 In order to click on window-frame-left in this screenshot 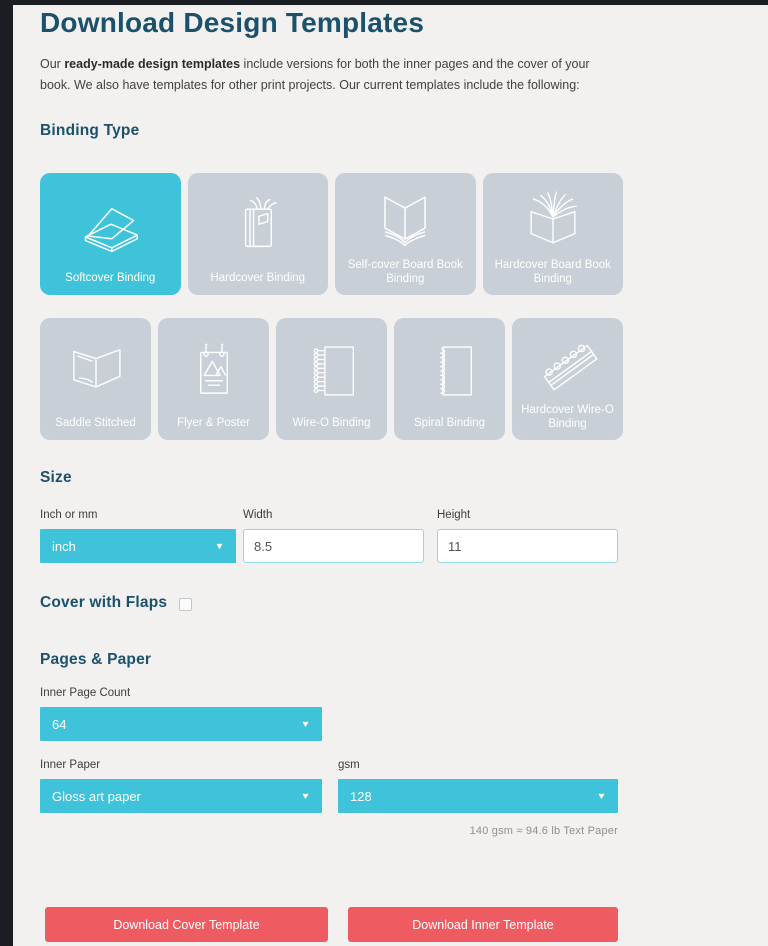, I will do `click(6, 473)`.